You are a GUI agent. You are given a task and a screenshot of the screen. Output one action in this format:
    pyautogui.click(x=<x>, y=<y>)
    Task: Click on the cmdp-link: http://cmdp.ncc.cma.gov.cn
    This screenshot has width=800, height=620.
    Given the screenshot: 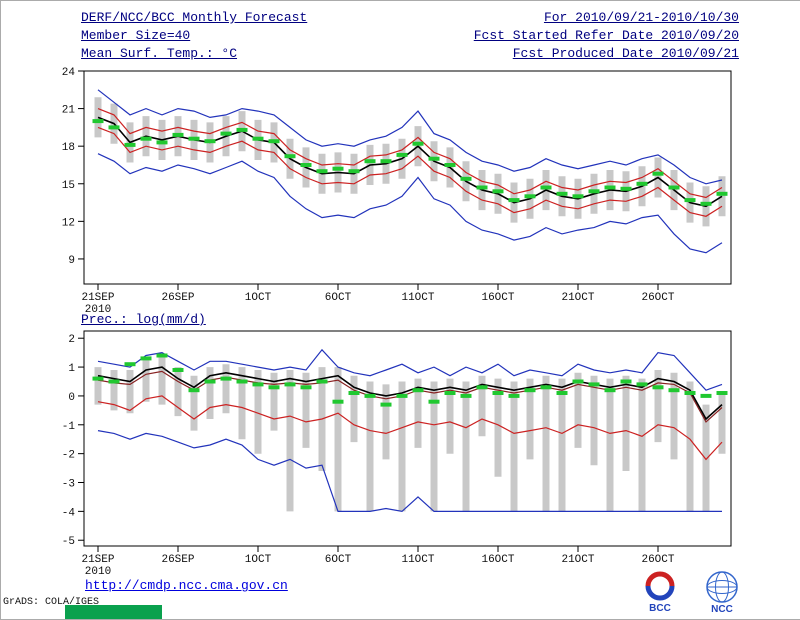 What is the action you would take?
    pyautogui.click(x=186, y=585)
    